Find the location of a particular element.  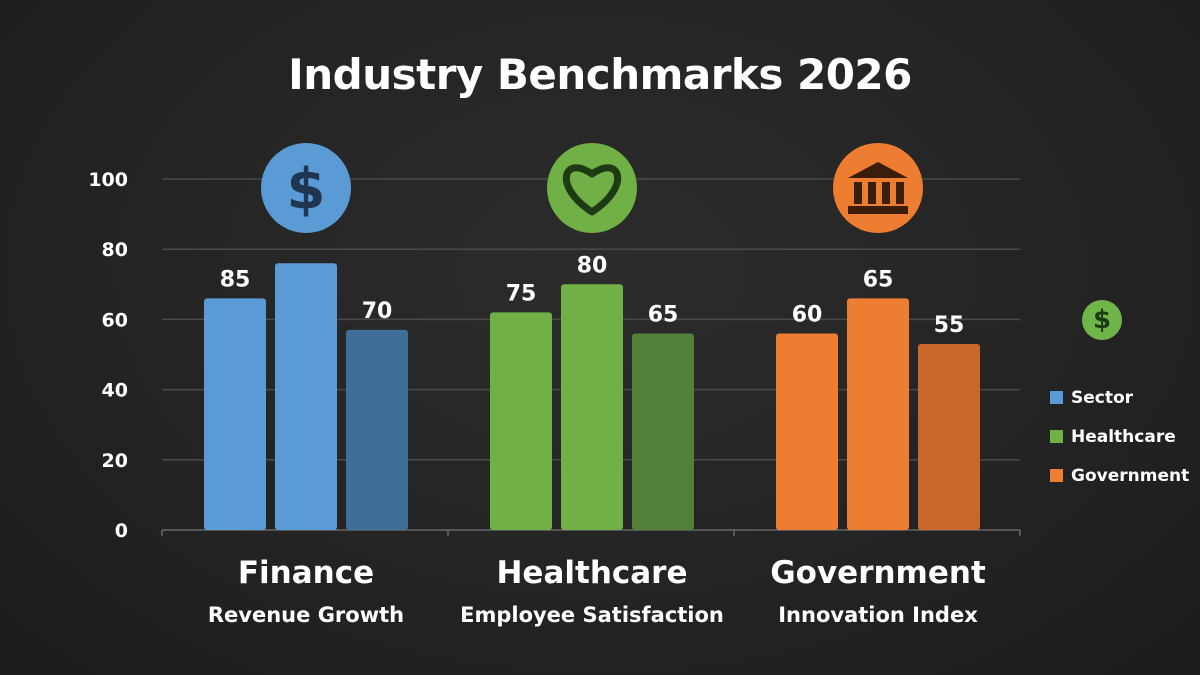

legend-item-sector: Sector is located at coordinates (1119, 397).